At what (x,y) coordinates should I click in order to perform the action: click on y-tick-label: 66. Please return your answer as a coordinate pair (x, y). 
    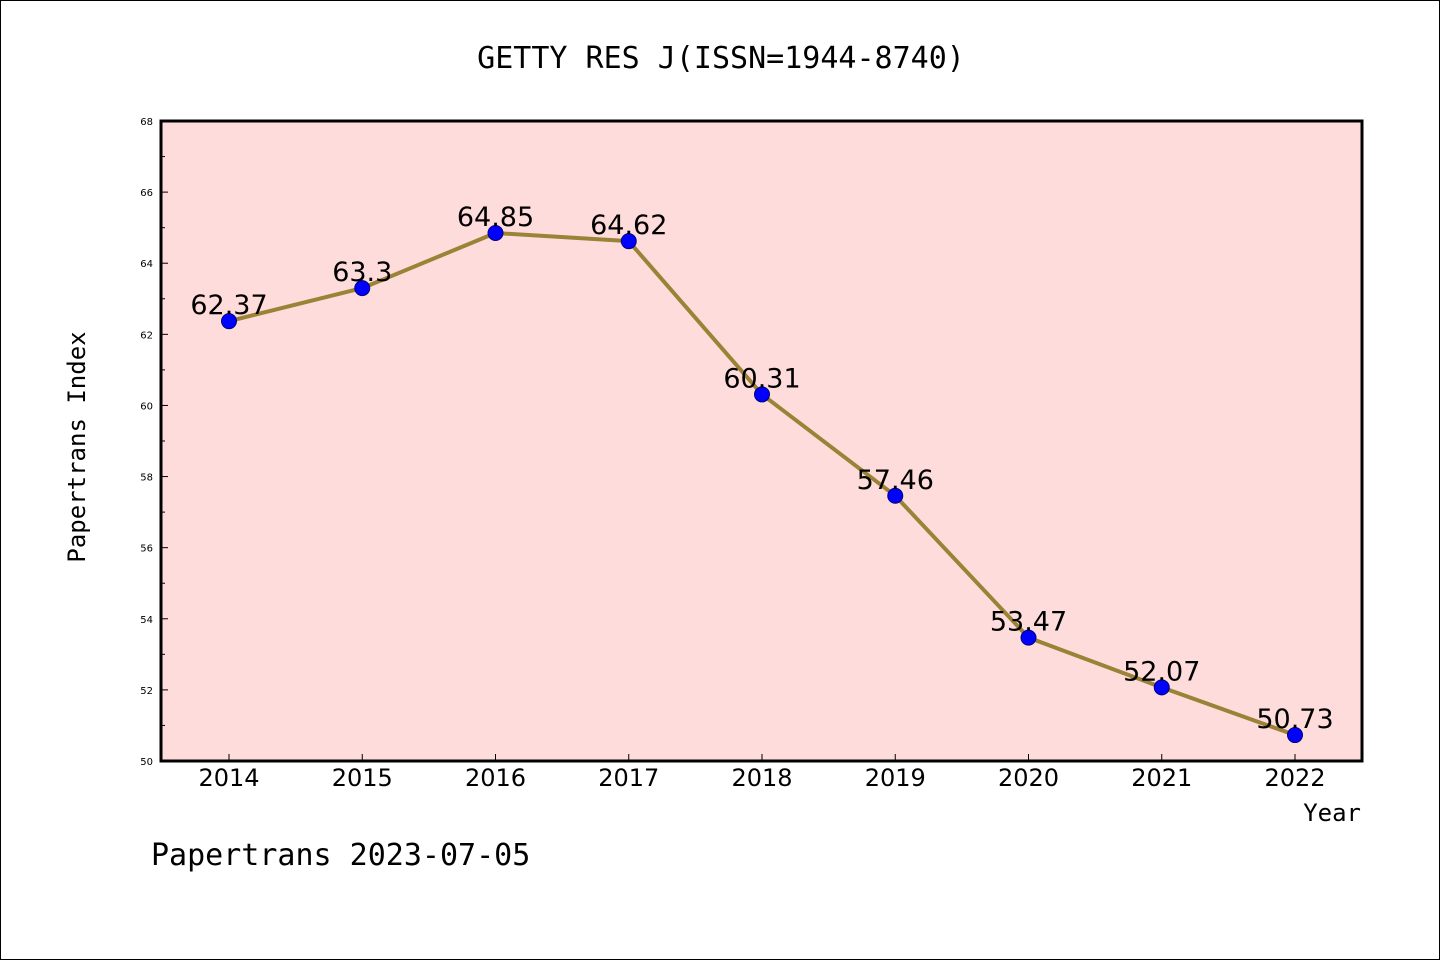
    Looking at the image, I should click on (146, 193).